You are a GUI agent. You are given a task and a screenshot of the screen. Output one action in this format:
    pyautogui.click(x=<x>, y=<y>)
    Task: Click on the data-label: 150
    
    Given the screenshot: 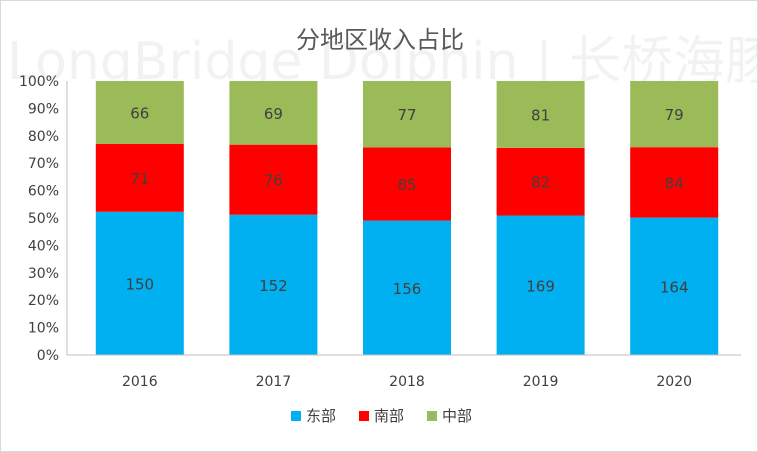 What is the action you would take?
    pyautogui.click(x=139, y=284)
    